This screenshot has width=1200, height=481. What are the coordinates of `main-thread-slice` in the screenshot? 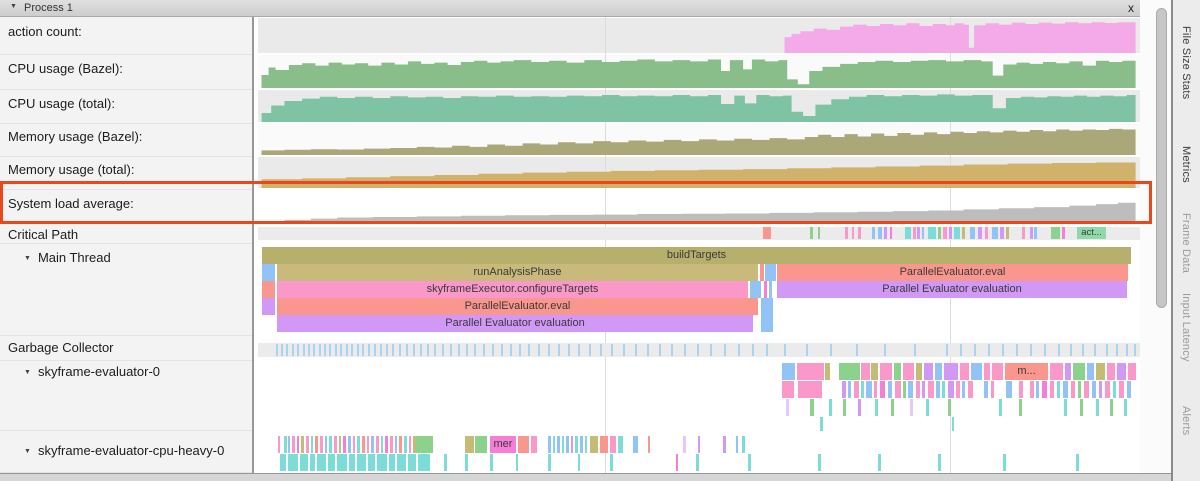 It's located at (268, 272).